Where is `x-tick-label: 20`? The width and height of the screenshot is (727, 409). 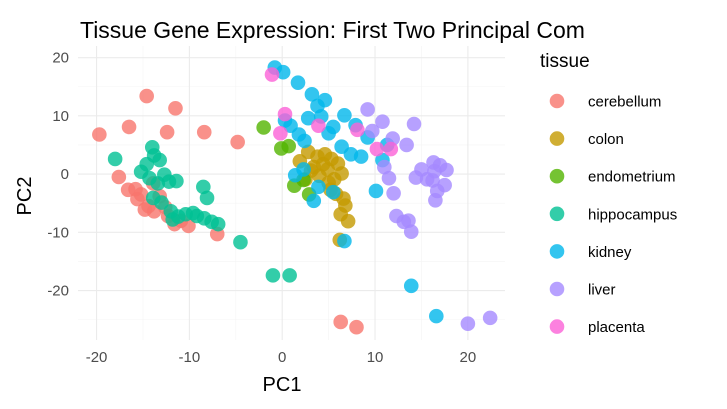
x-tick-label: 20 is located at coordinates (468, 357).